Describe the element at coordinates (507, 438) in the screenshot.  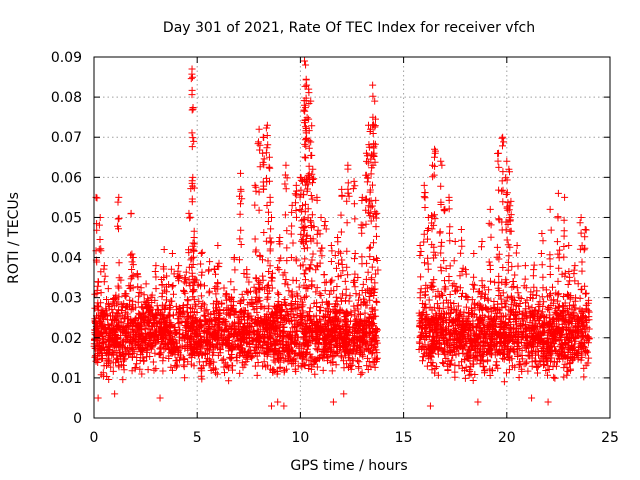
I see `x-tick-label: 20` at that location.